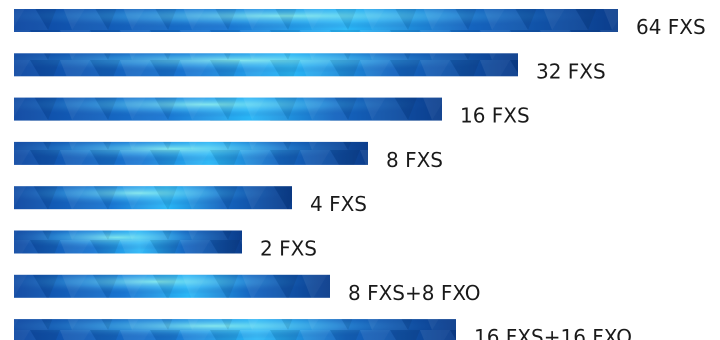 The height and width of the screenshot is (340, 720). What do you see at coordinates (671, 27) in the screenshot?
I see `bar-label: 64 FXS` at bounding box center [671, 27].